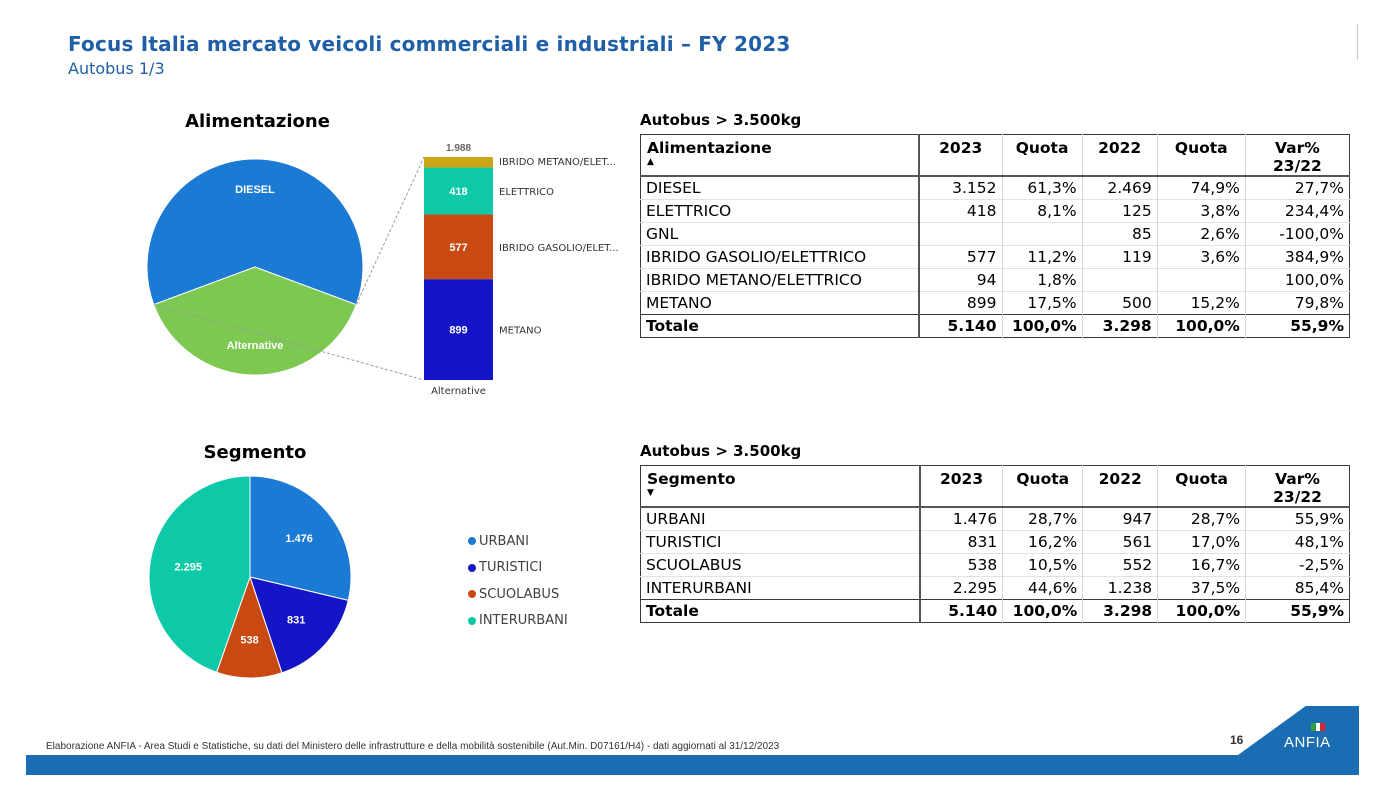  What do you see at coordinates (995, 588) in the screenshot?
I see `table-row: INTERURBANI 2.295 44,6% 1.238 37,5% 85,4%` at bounding box center [995, 588].